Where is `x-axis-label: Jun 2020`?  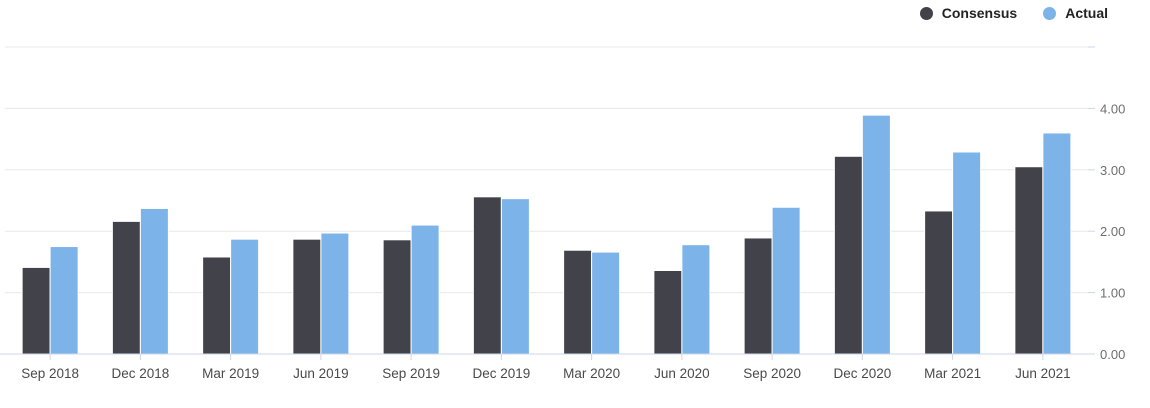
x-axis-label: Jun 2020 is located at coordinates (682, 373).